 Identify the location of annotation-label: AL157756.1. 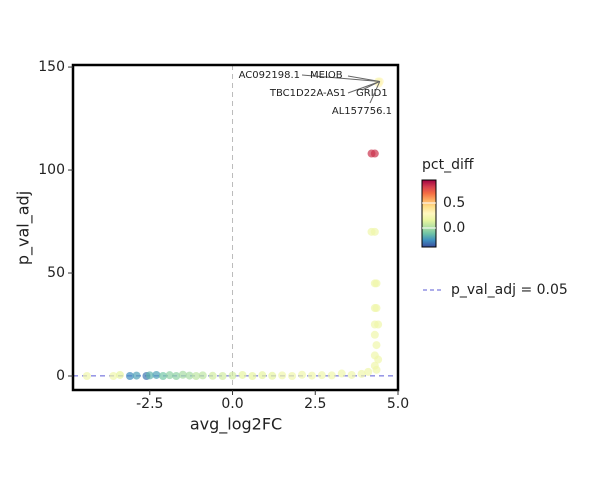
(362, 111).